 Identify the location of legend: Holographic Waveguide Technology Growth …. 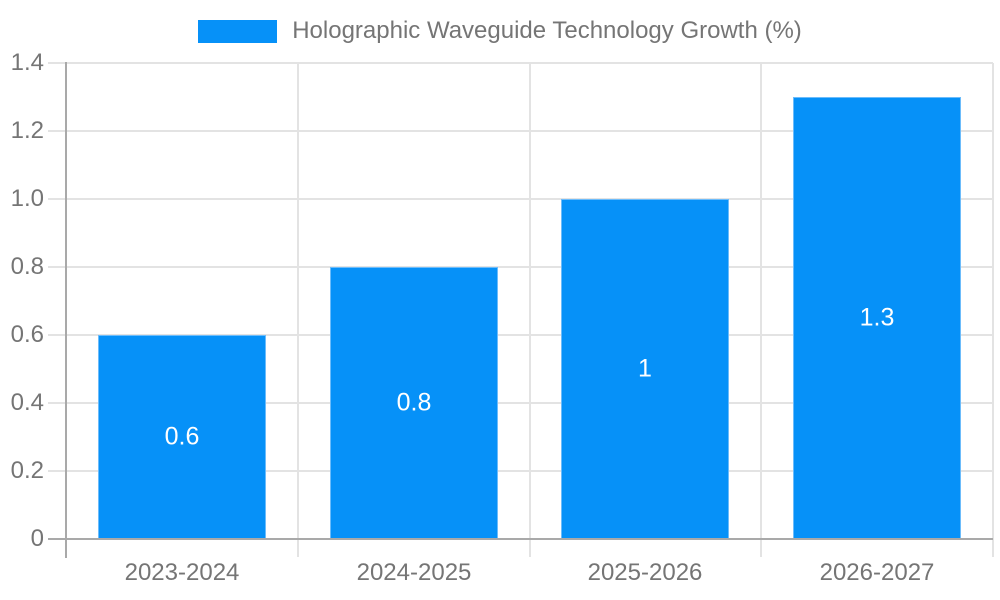
(500, 31).